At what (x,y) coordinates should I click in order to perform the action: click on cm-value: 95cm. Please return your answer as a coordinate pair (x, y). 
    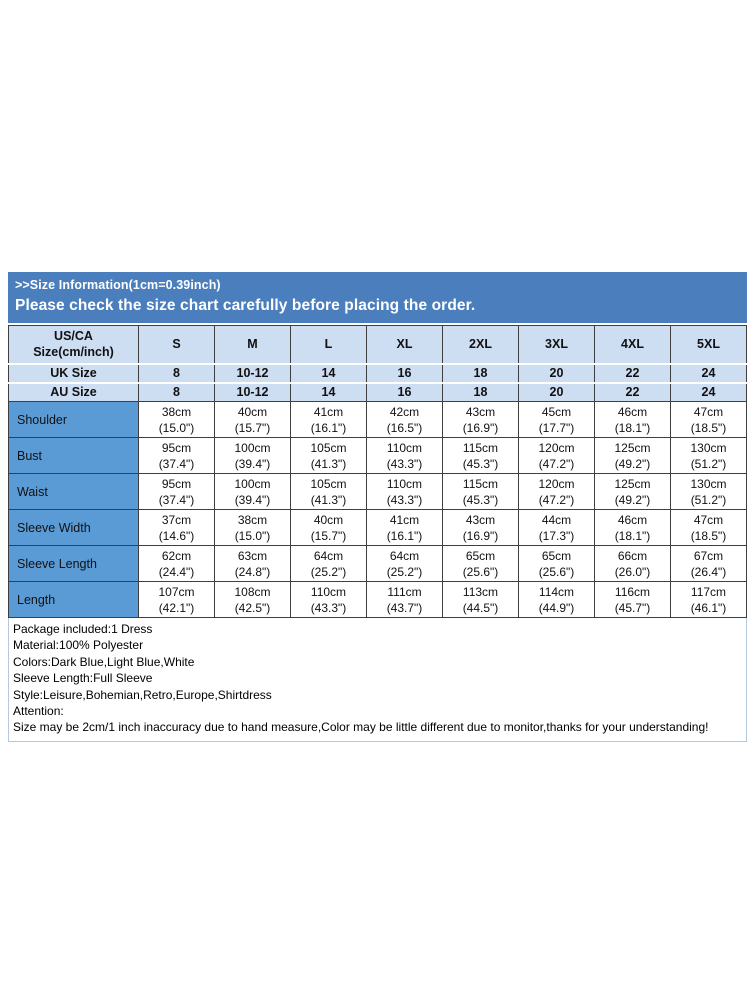
    Looking at the image, I should click on (176, 447).